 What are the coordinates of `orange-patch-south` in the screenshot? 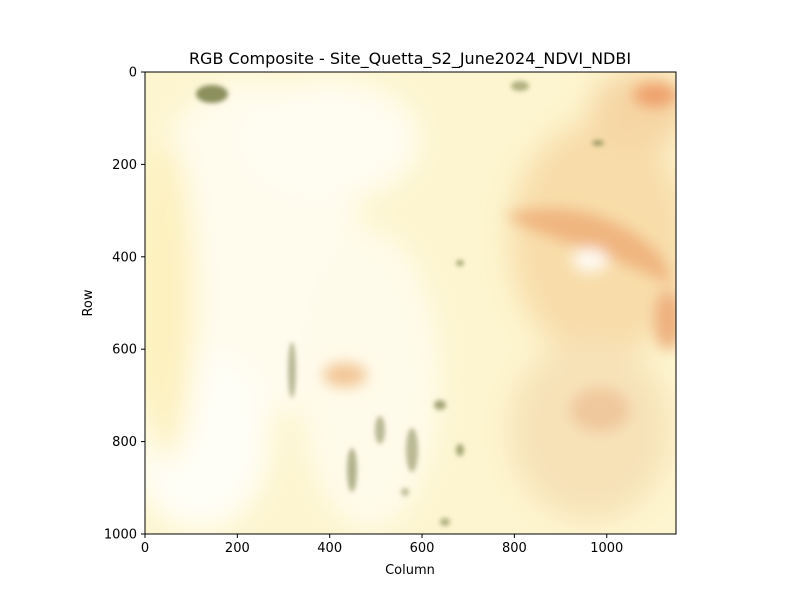 It's located at (600, 410).